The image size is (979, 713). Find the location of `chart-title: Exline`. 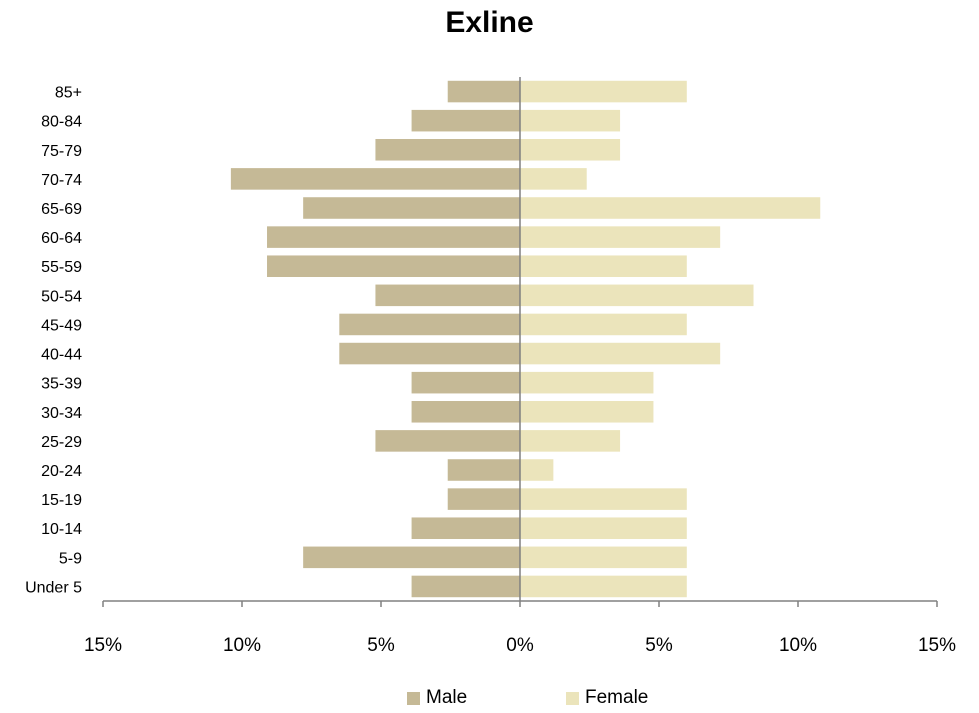

chart-title: Exline is located at coordinates (489, 22).